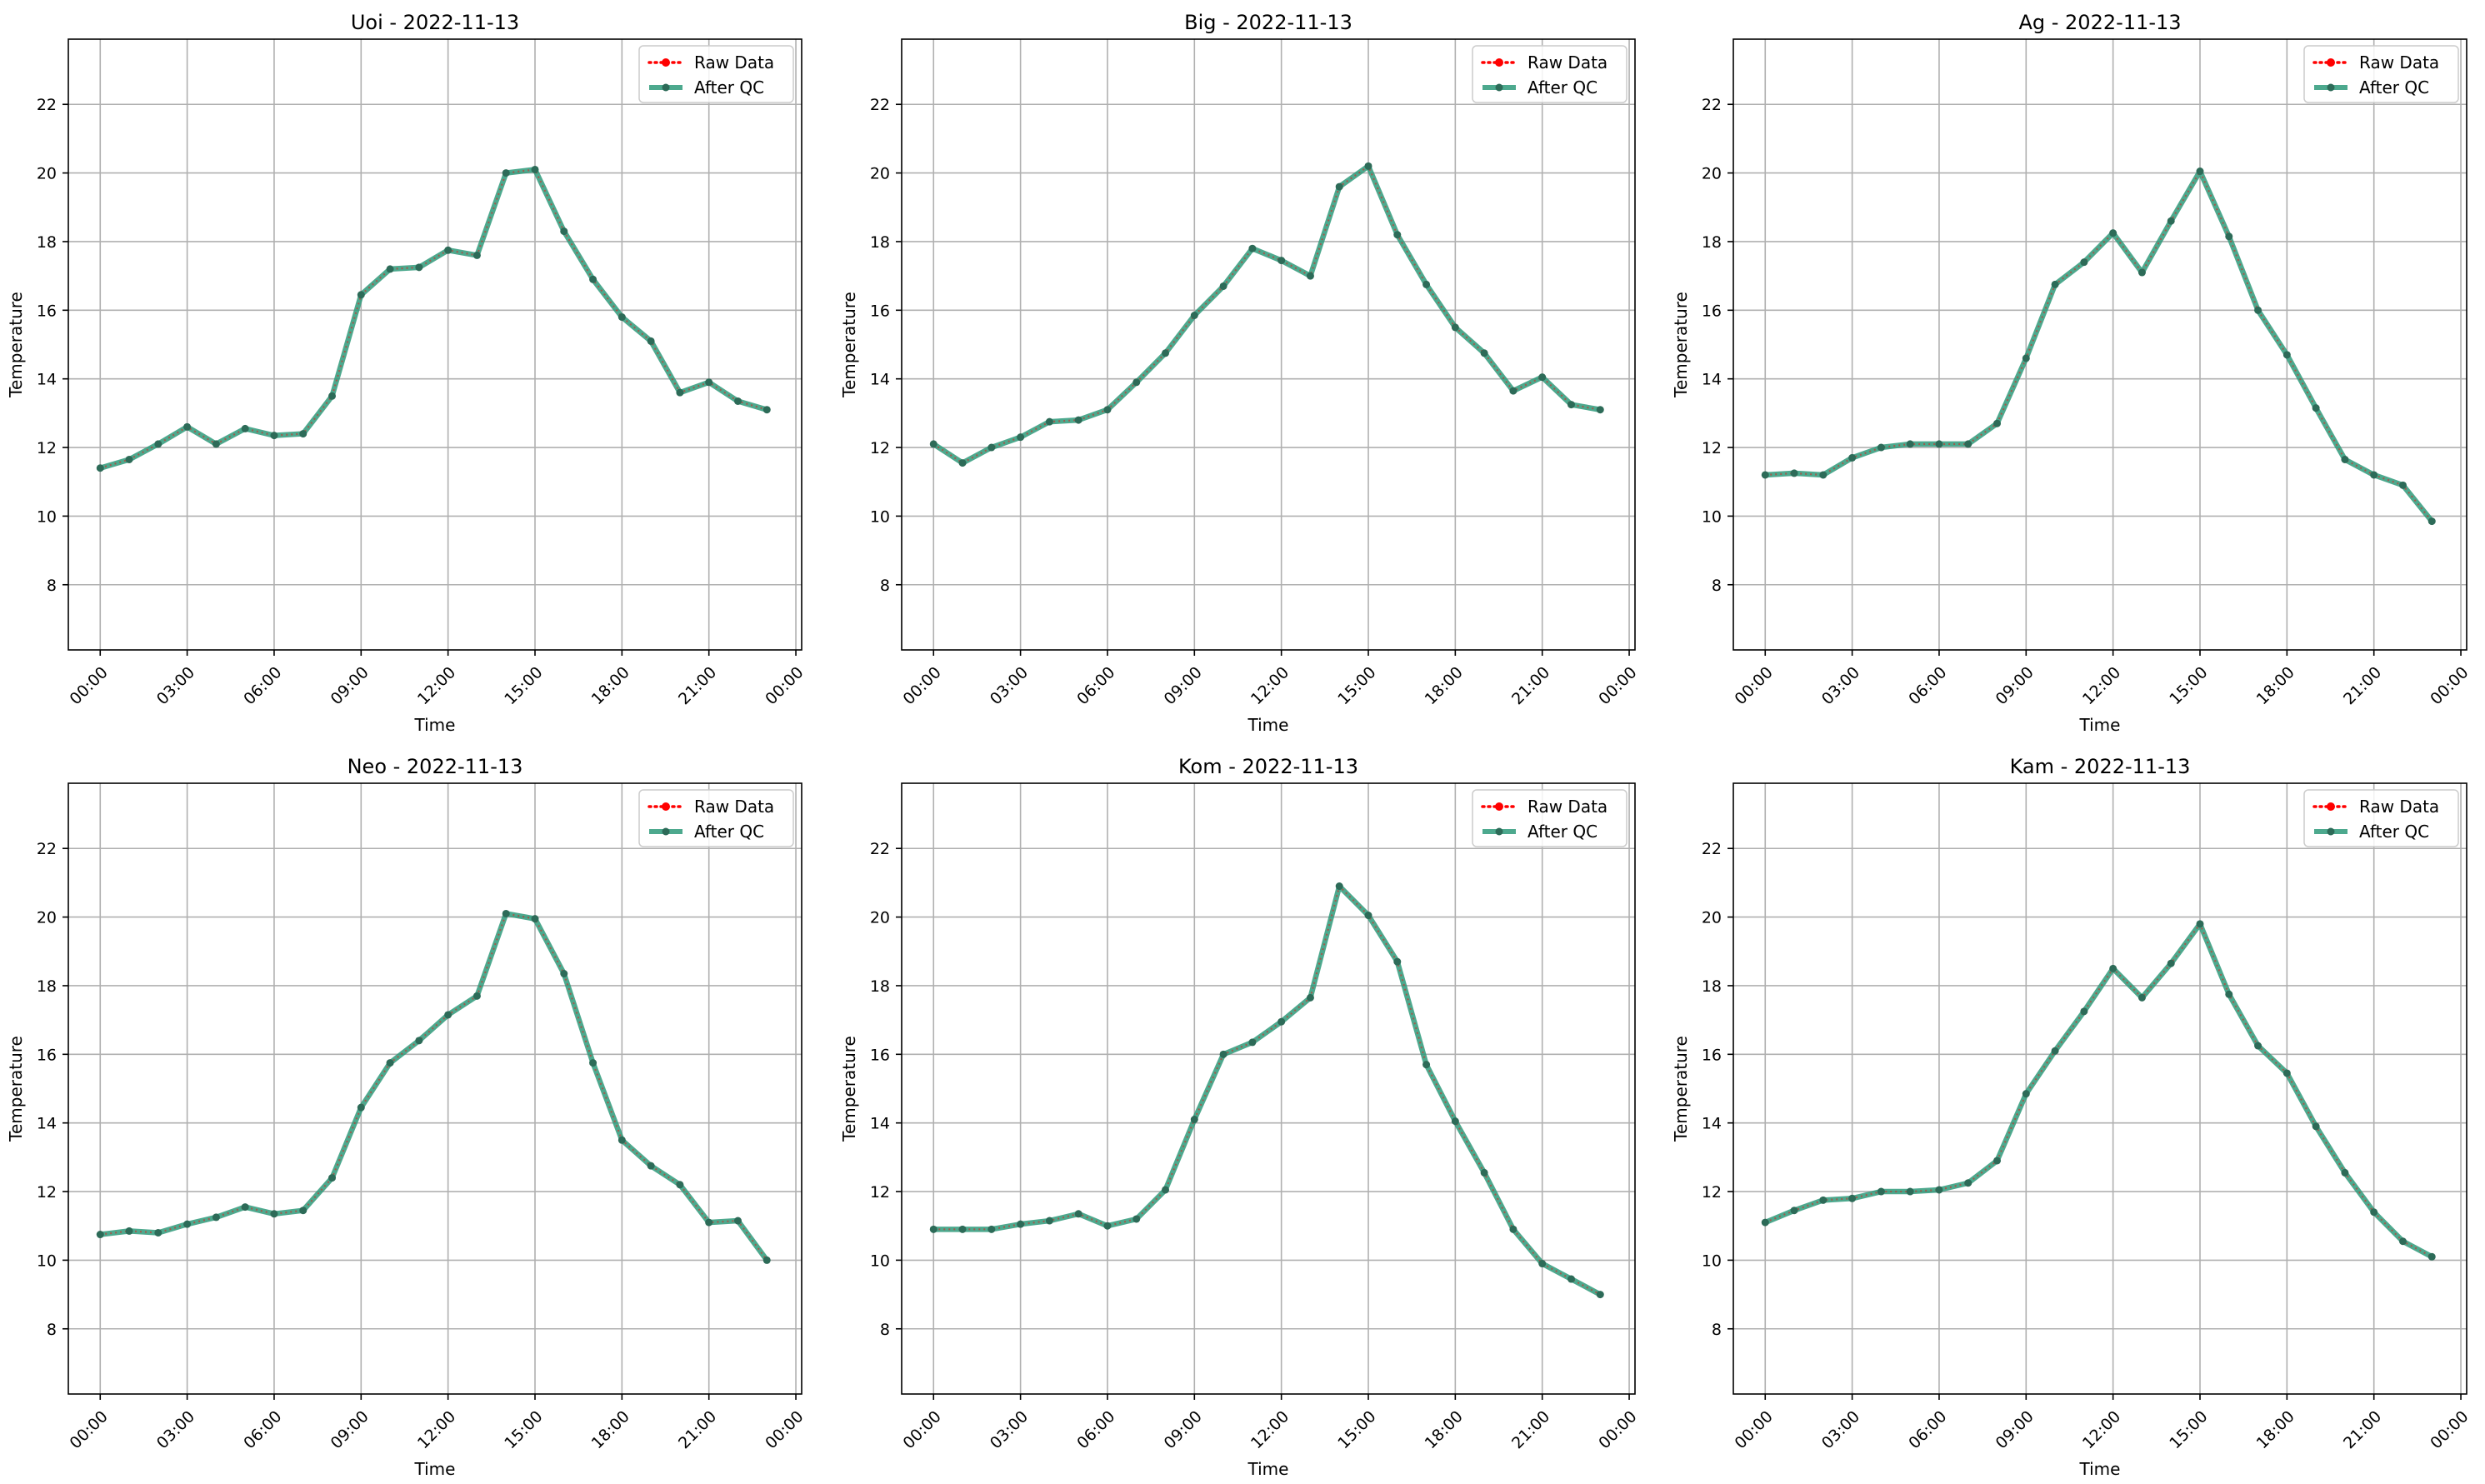  Describe the element at coordinates (1712, 1124) in the screenshot. I see `y-tick-label: 14` at that location.